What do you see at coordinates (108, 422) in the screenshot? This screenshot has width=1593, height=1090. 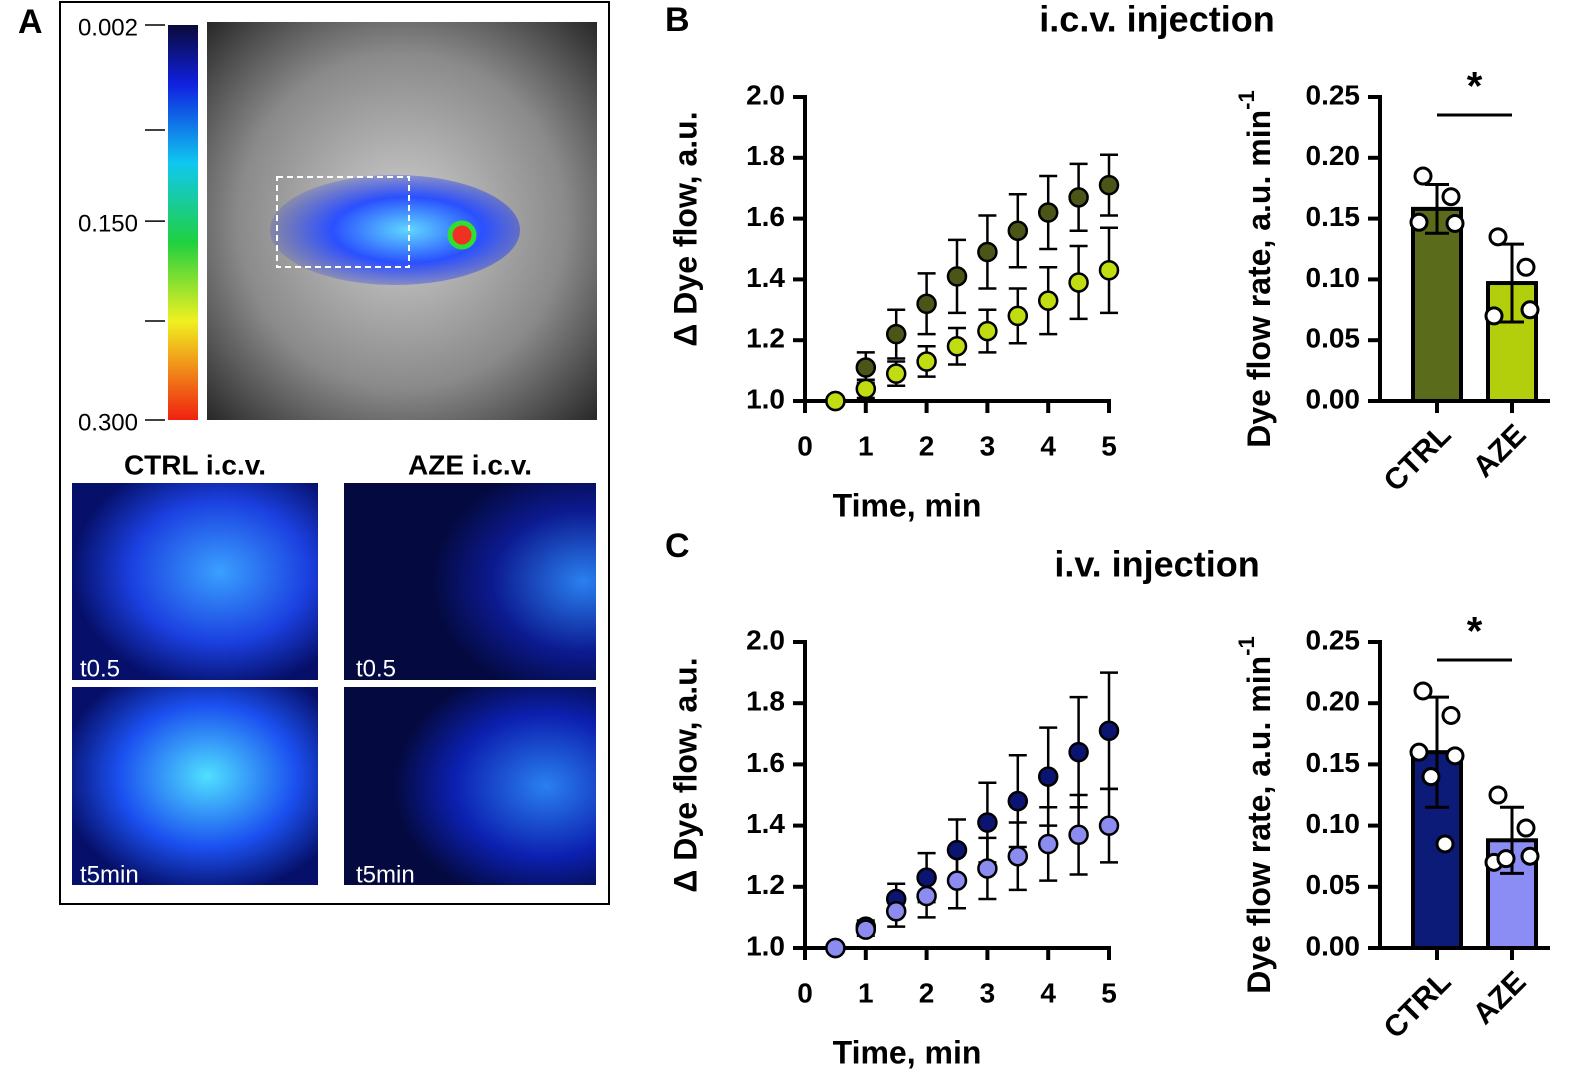 I see `colorbar-label: 0.300` at bounding box center [108, 422].